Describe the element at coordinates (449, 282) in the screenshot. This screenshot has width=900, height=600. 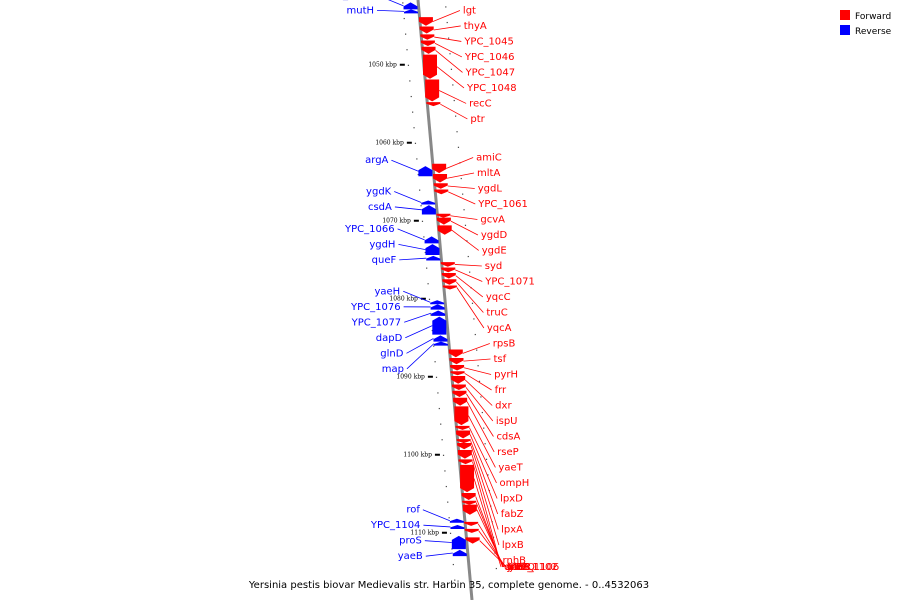
I see `gene-truc` at that location.